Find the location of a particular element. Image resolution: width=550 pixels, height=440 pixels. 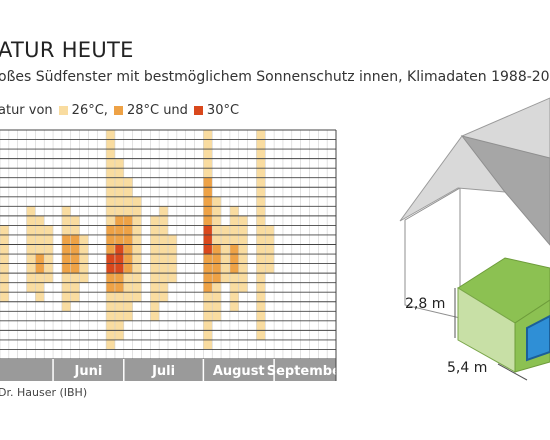

legend-prefix: atur von is located at coordinates (26, 110).